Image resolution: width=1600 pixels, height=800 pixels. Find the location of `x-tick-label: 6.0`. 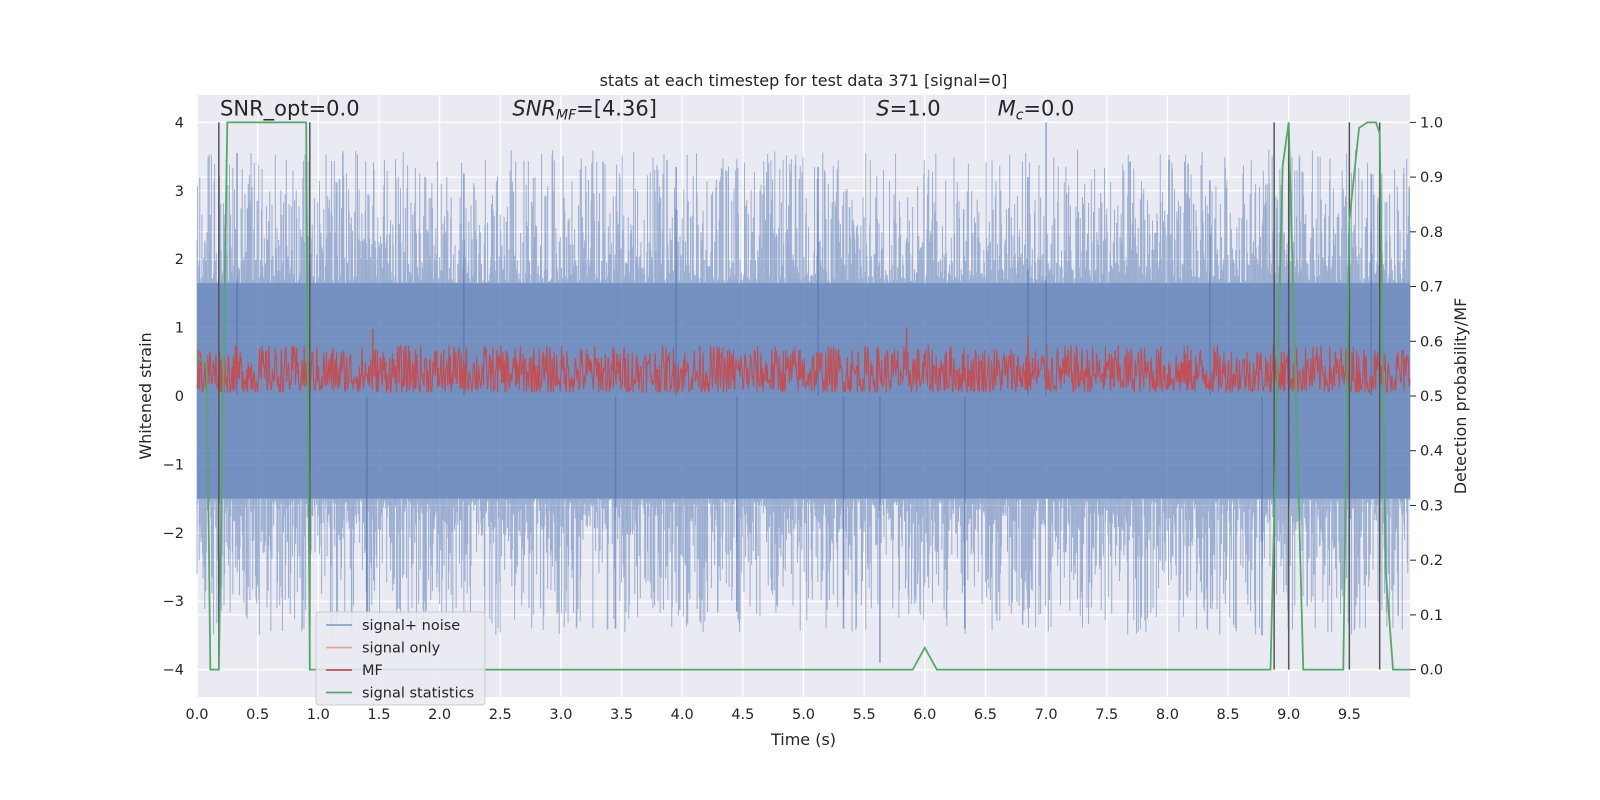

x-tick-label: 6.0 is located at coordinates (924, 715).